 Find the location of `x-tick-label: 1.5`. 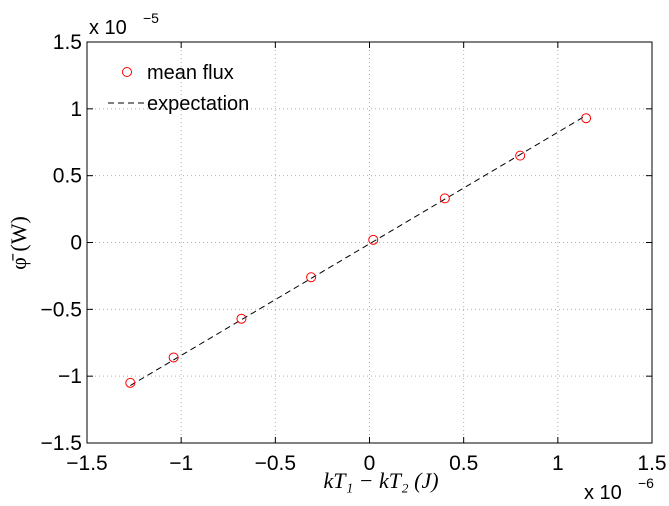

x-tick-label: 1.5 is located at coordinates (651, 463).